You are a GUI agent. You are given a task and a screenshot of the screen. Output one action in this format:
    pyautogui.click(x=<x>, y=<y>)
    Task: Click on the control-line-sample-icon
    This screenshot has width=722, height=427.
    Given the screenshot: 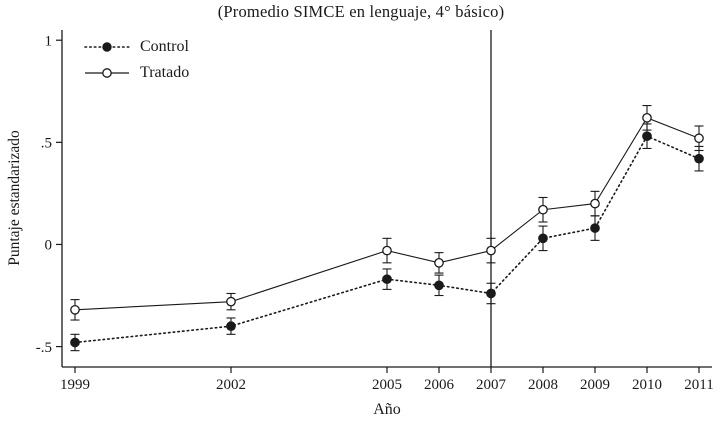 What is the action you would take?
    pyautogui.click(x=107, y=47)
    